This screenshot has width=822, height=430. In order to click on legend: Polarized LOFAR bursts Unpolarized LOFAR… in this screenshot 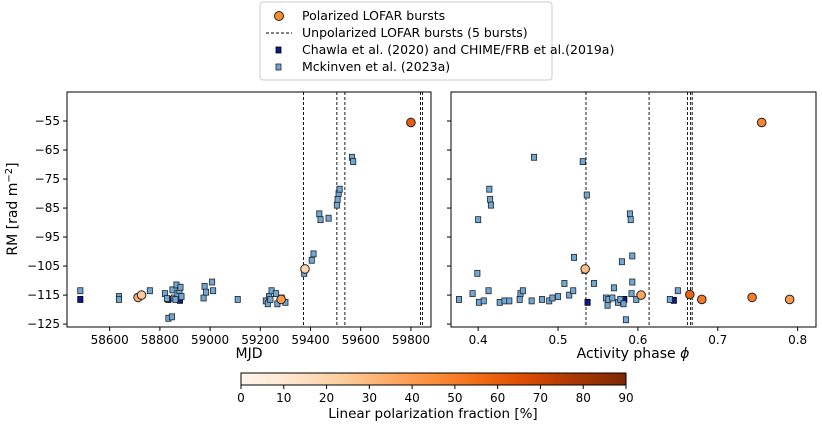, I will do `click(436, 41)`.